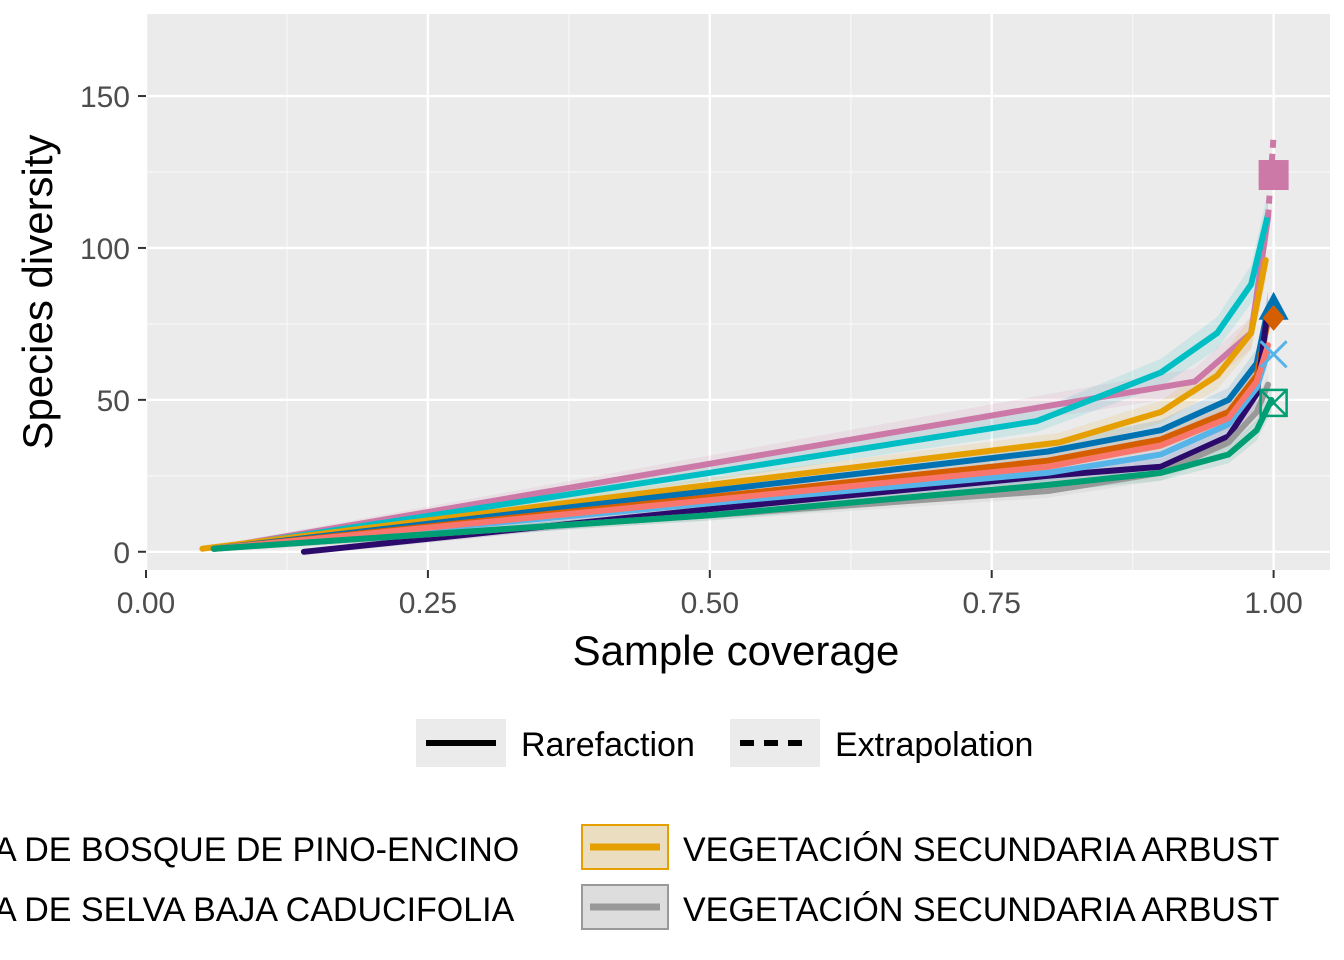 The width and height of the screenshot is (1344, 960). What do you see at coordinates (1273, 175) in the screenshot?
I see `observed-square-marker` at bounding box center [1273, 175].